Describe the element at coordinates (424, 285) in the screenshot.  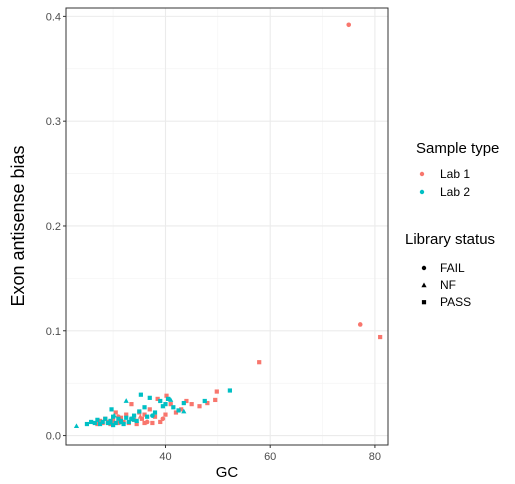
I see `legend-key-nf-triangle` at that location.